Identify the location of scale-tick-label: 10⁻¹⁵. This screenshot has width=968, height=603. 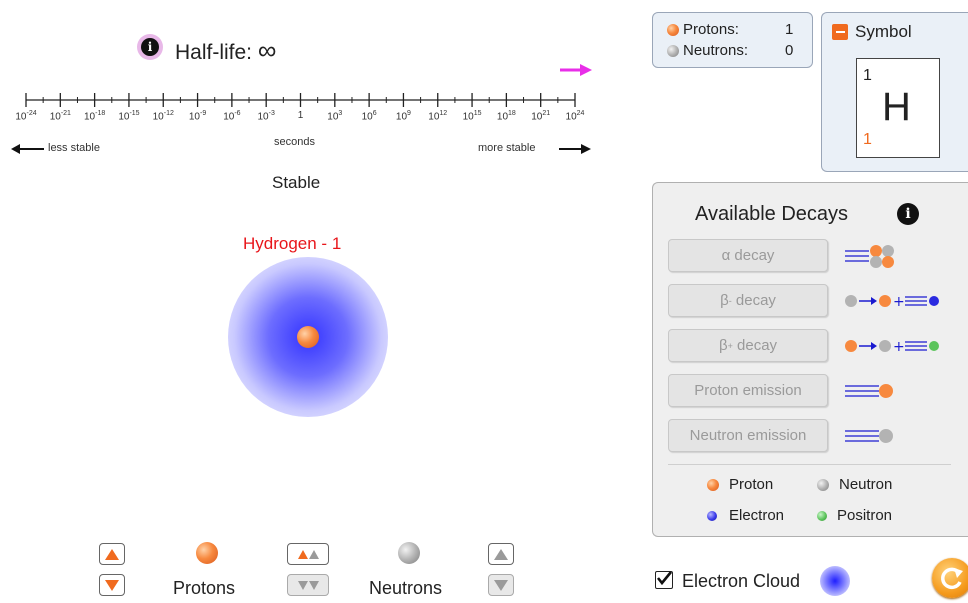
(129, 116).